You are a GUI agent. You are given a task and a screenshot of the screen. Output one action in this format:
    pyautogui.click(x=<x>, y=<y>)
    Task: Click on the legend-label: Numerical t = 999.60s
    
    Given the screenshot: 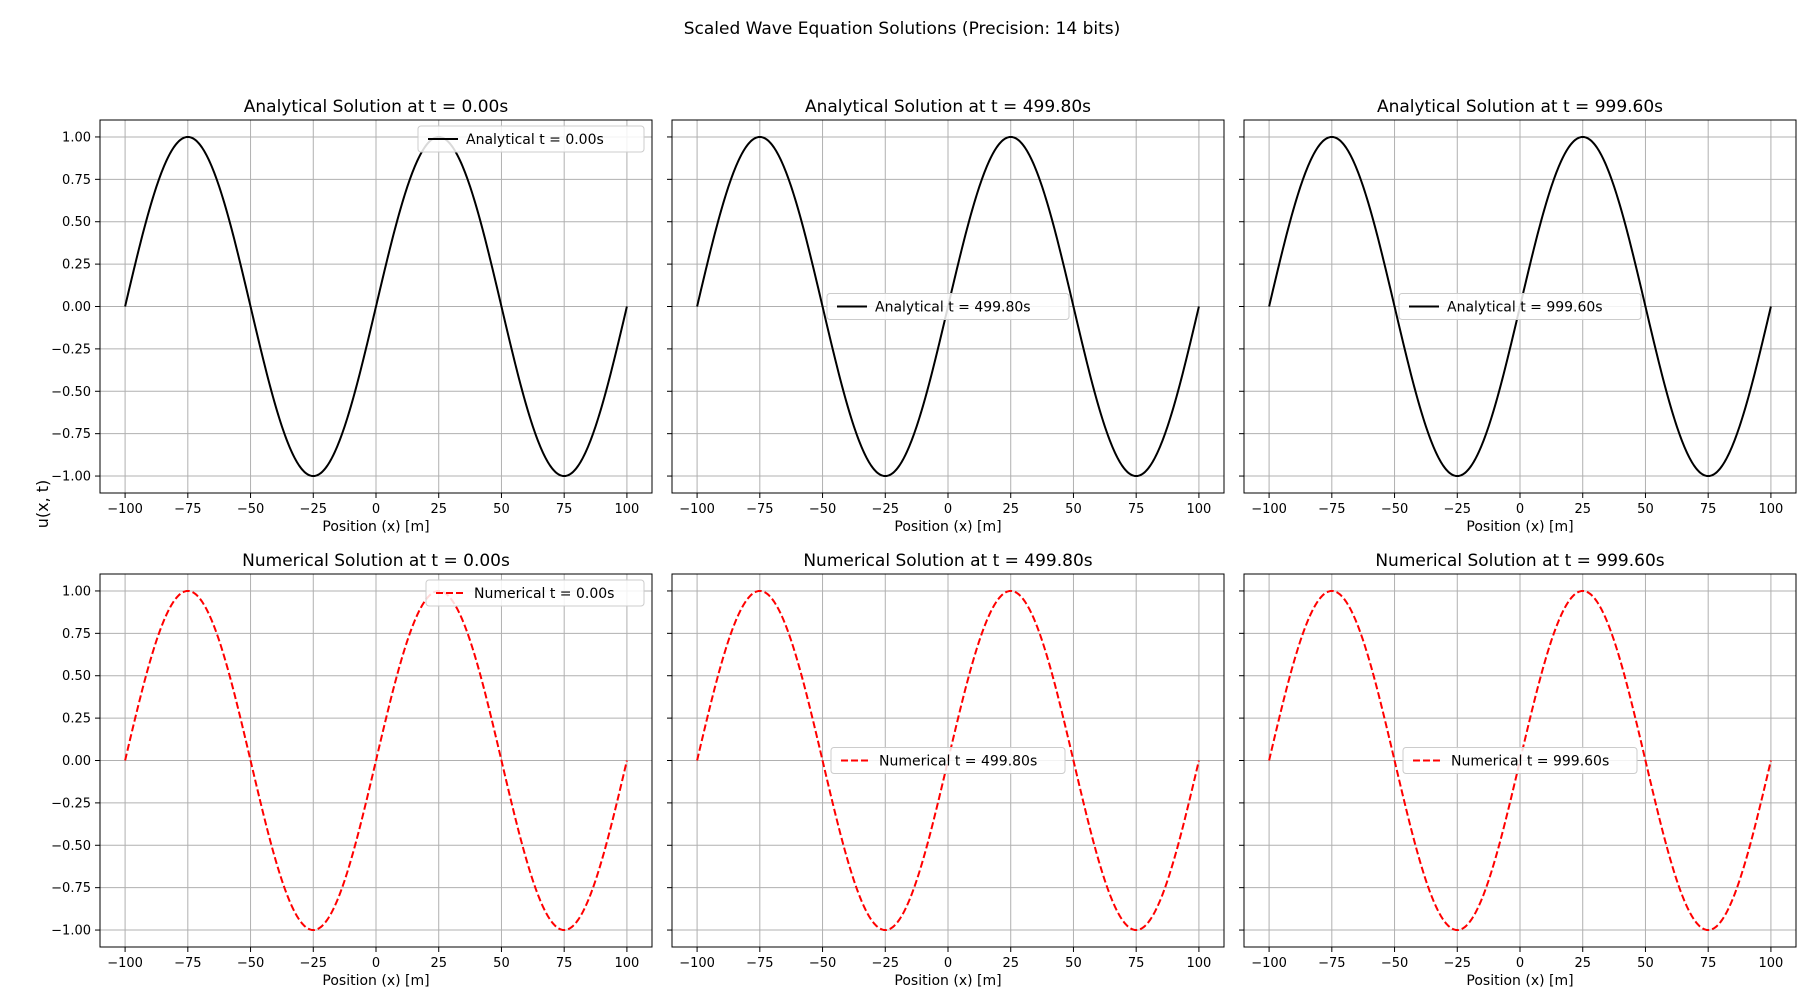 What is the action you would take?
    pyautogui.click(x=1530, y=762)
    